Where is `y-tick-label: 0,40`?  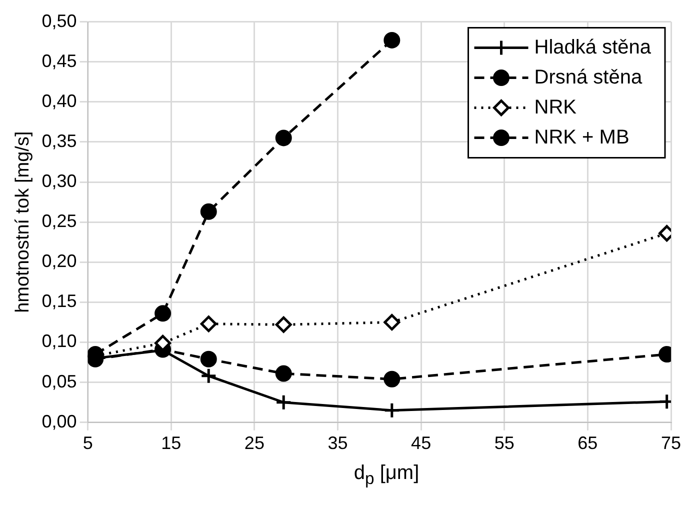
y-tick-label: 0,40 is located at coordinates (59, 100).